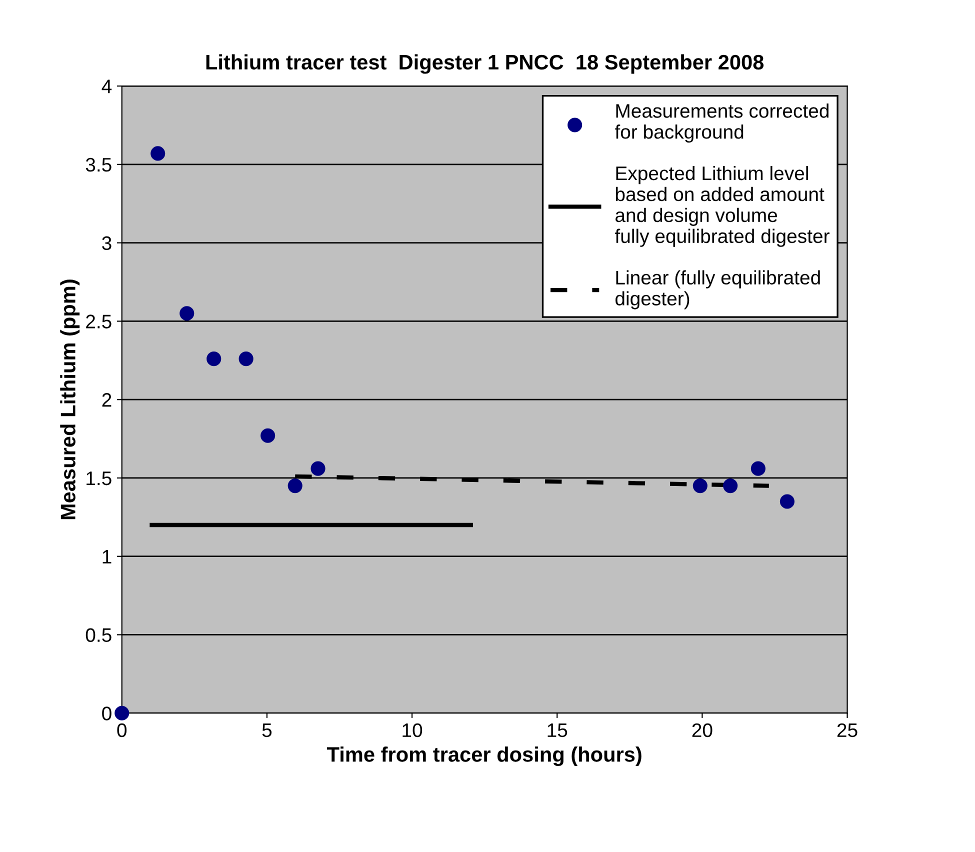  I want to click on y-tick-label: 3.5, so click(99, 165).